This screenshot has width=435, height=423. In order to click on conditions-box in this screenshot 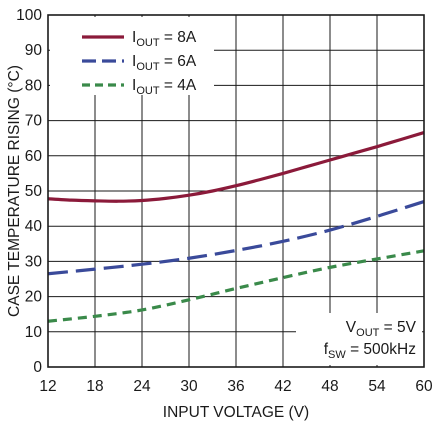, I will do `click(359, 339)`.